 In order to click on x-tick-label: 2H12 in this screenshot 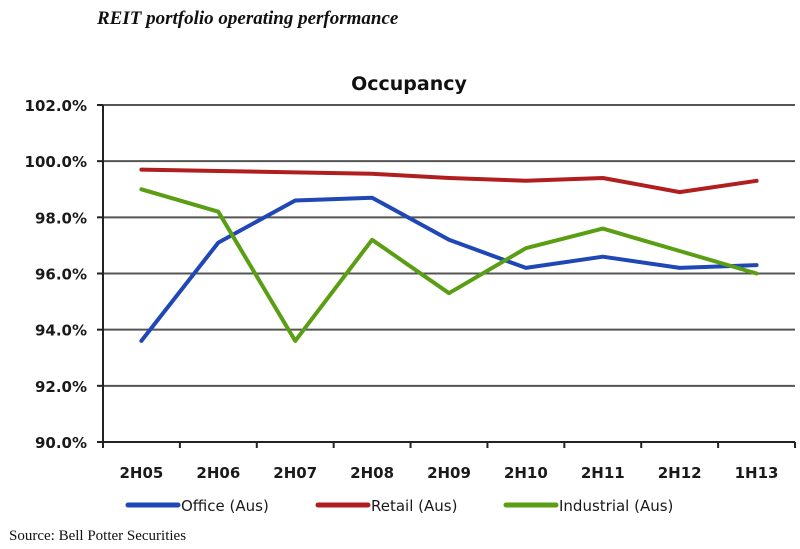, I will do `click(680, 473)`.